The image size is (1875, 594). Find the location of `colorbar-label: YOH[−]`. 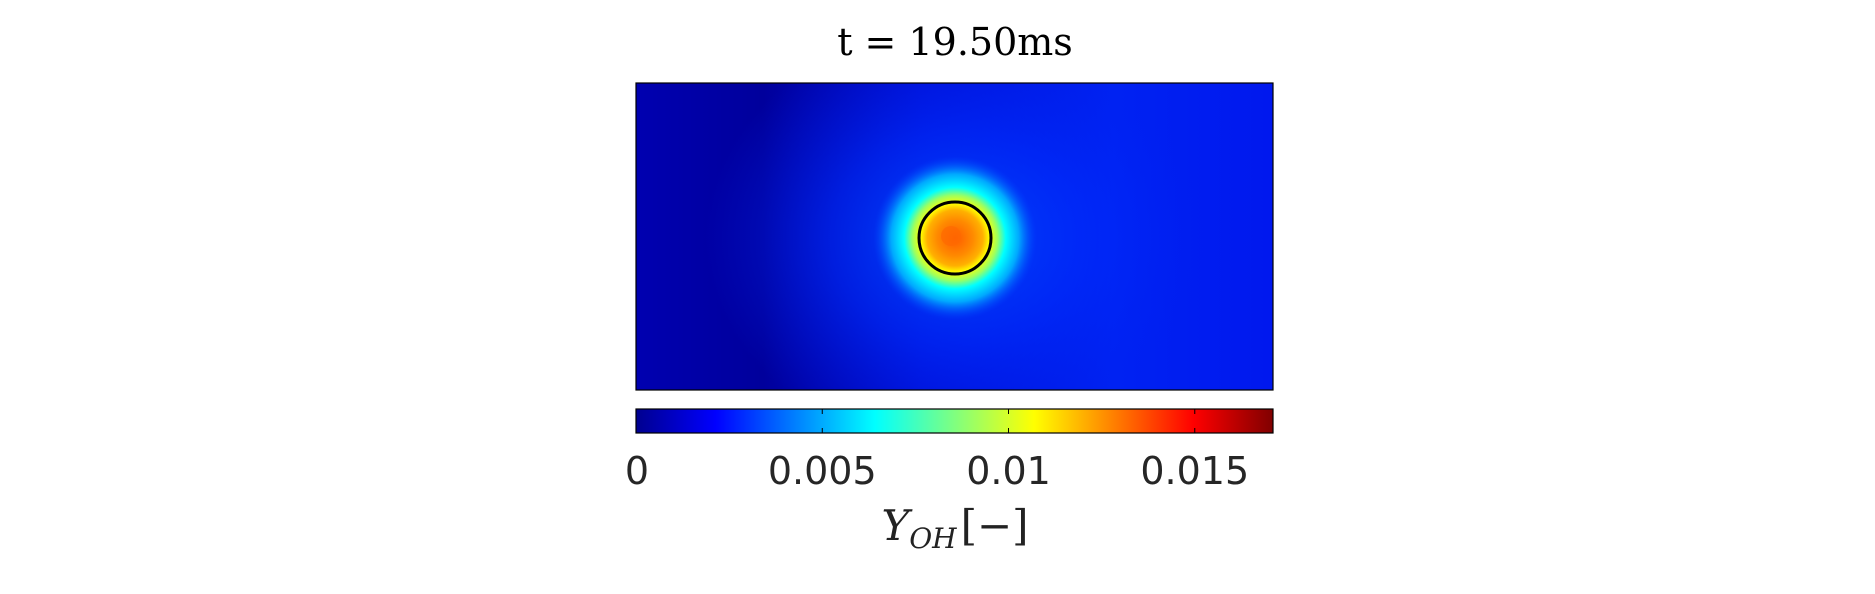

colorbar-label: YOH[−] is located at coordinates (954, 528).